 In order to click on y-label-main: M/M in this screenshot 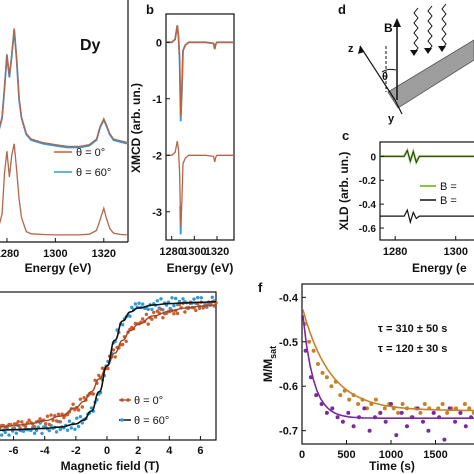, I will do `click(268, 370)`.